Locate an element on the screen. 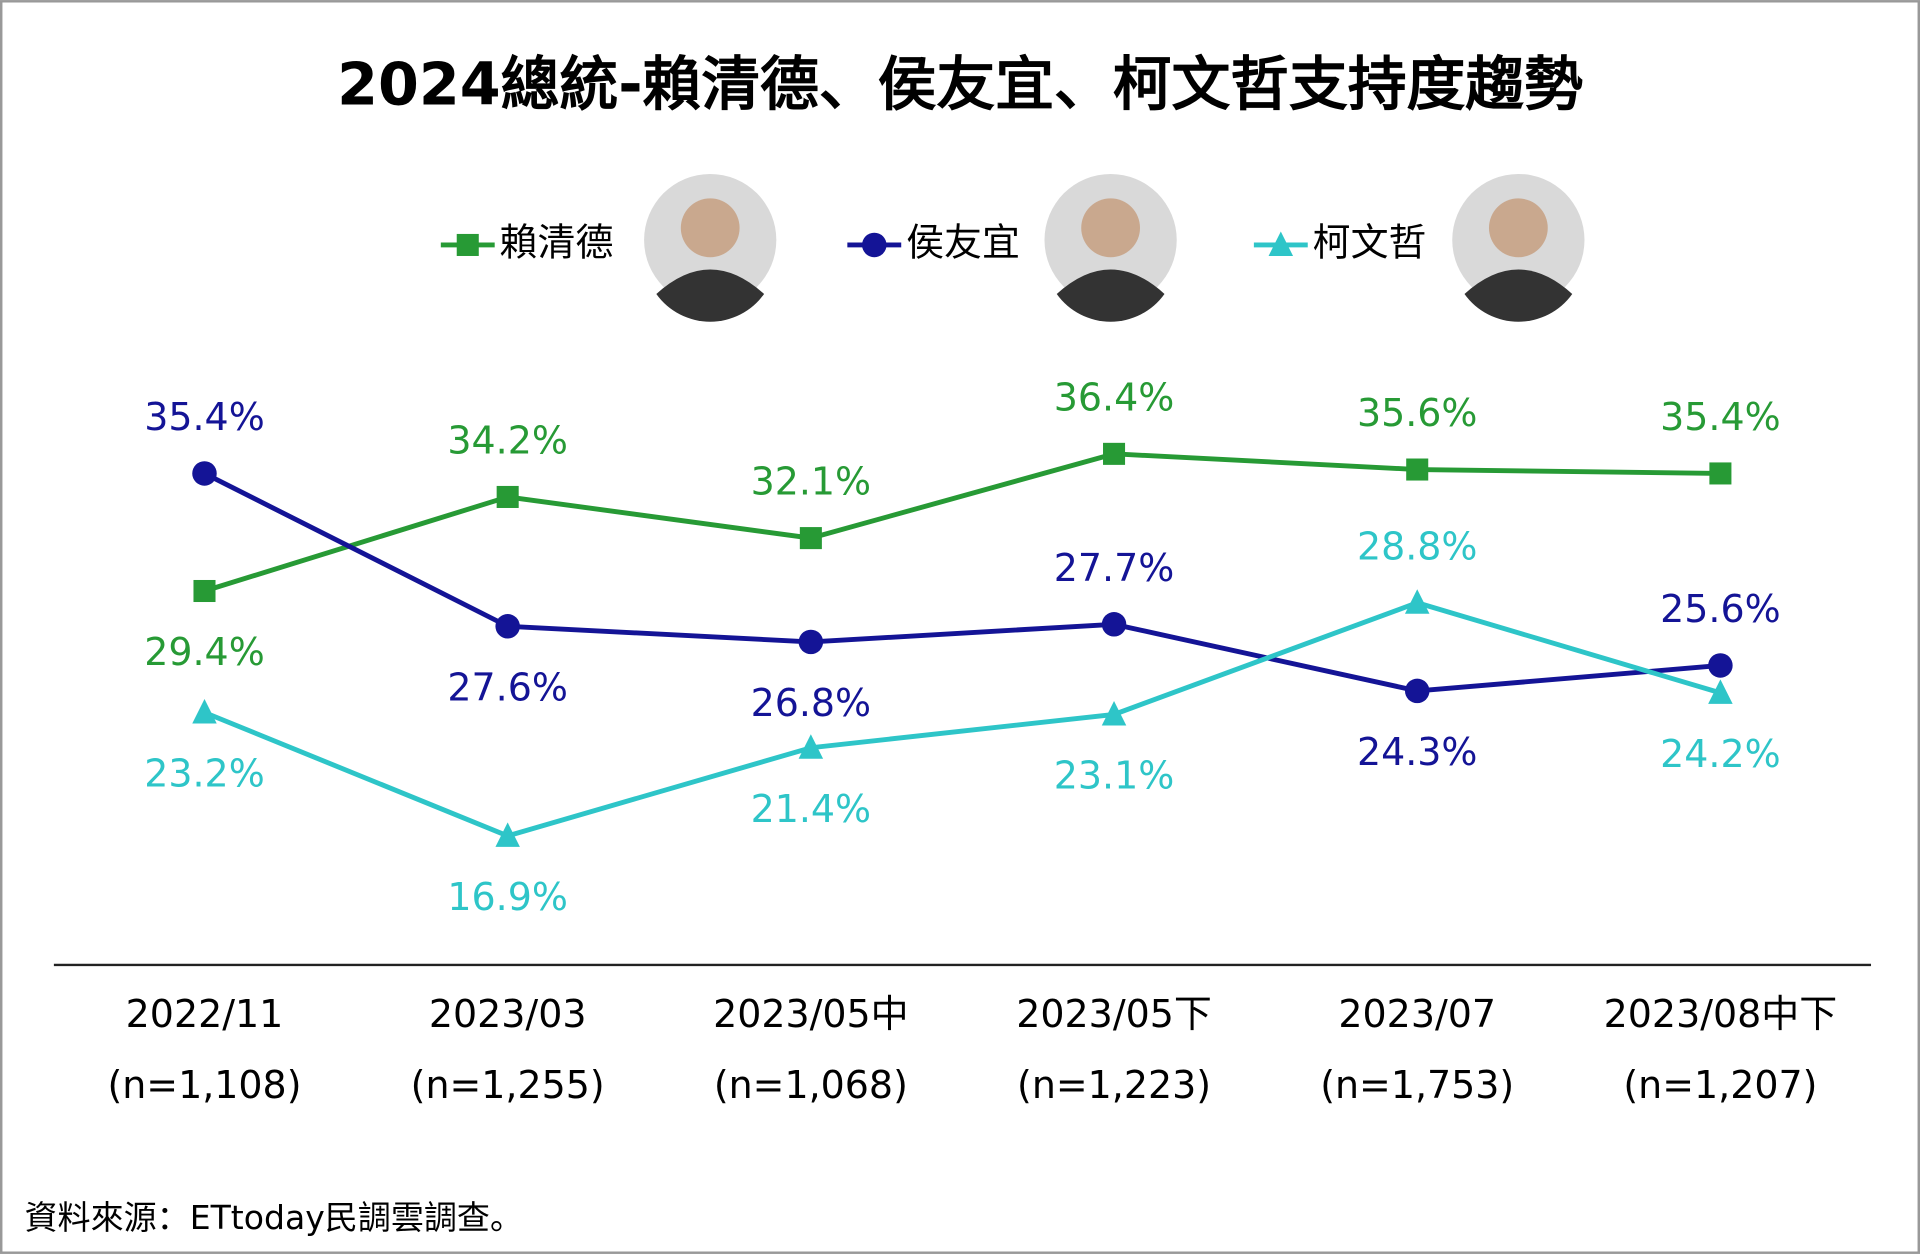 The image size is (1920, 1254). legend-label: 賴清德 is located at coordinates (557, 242).